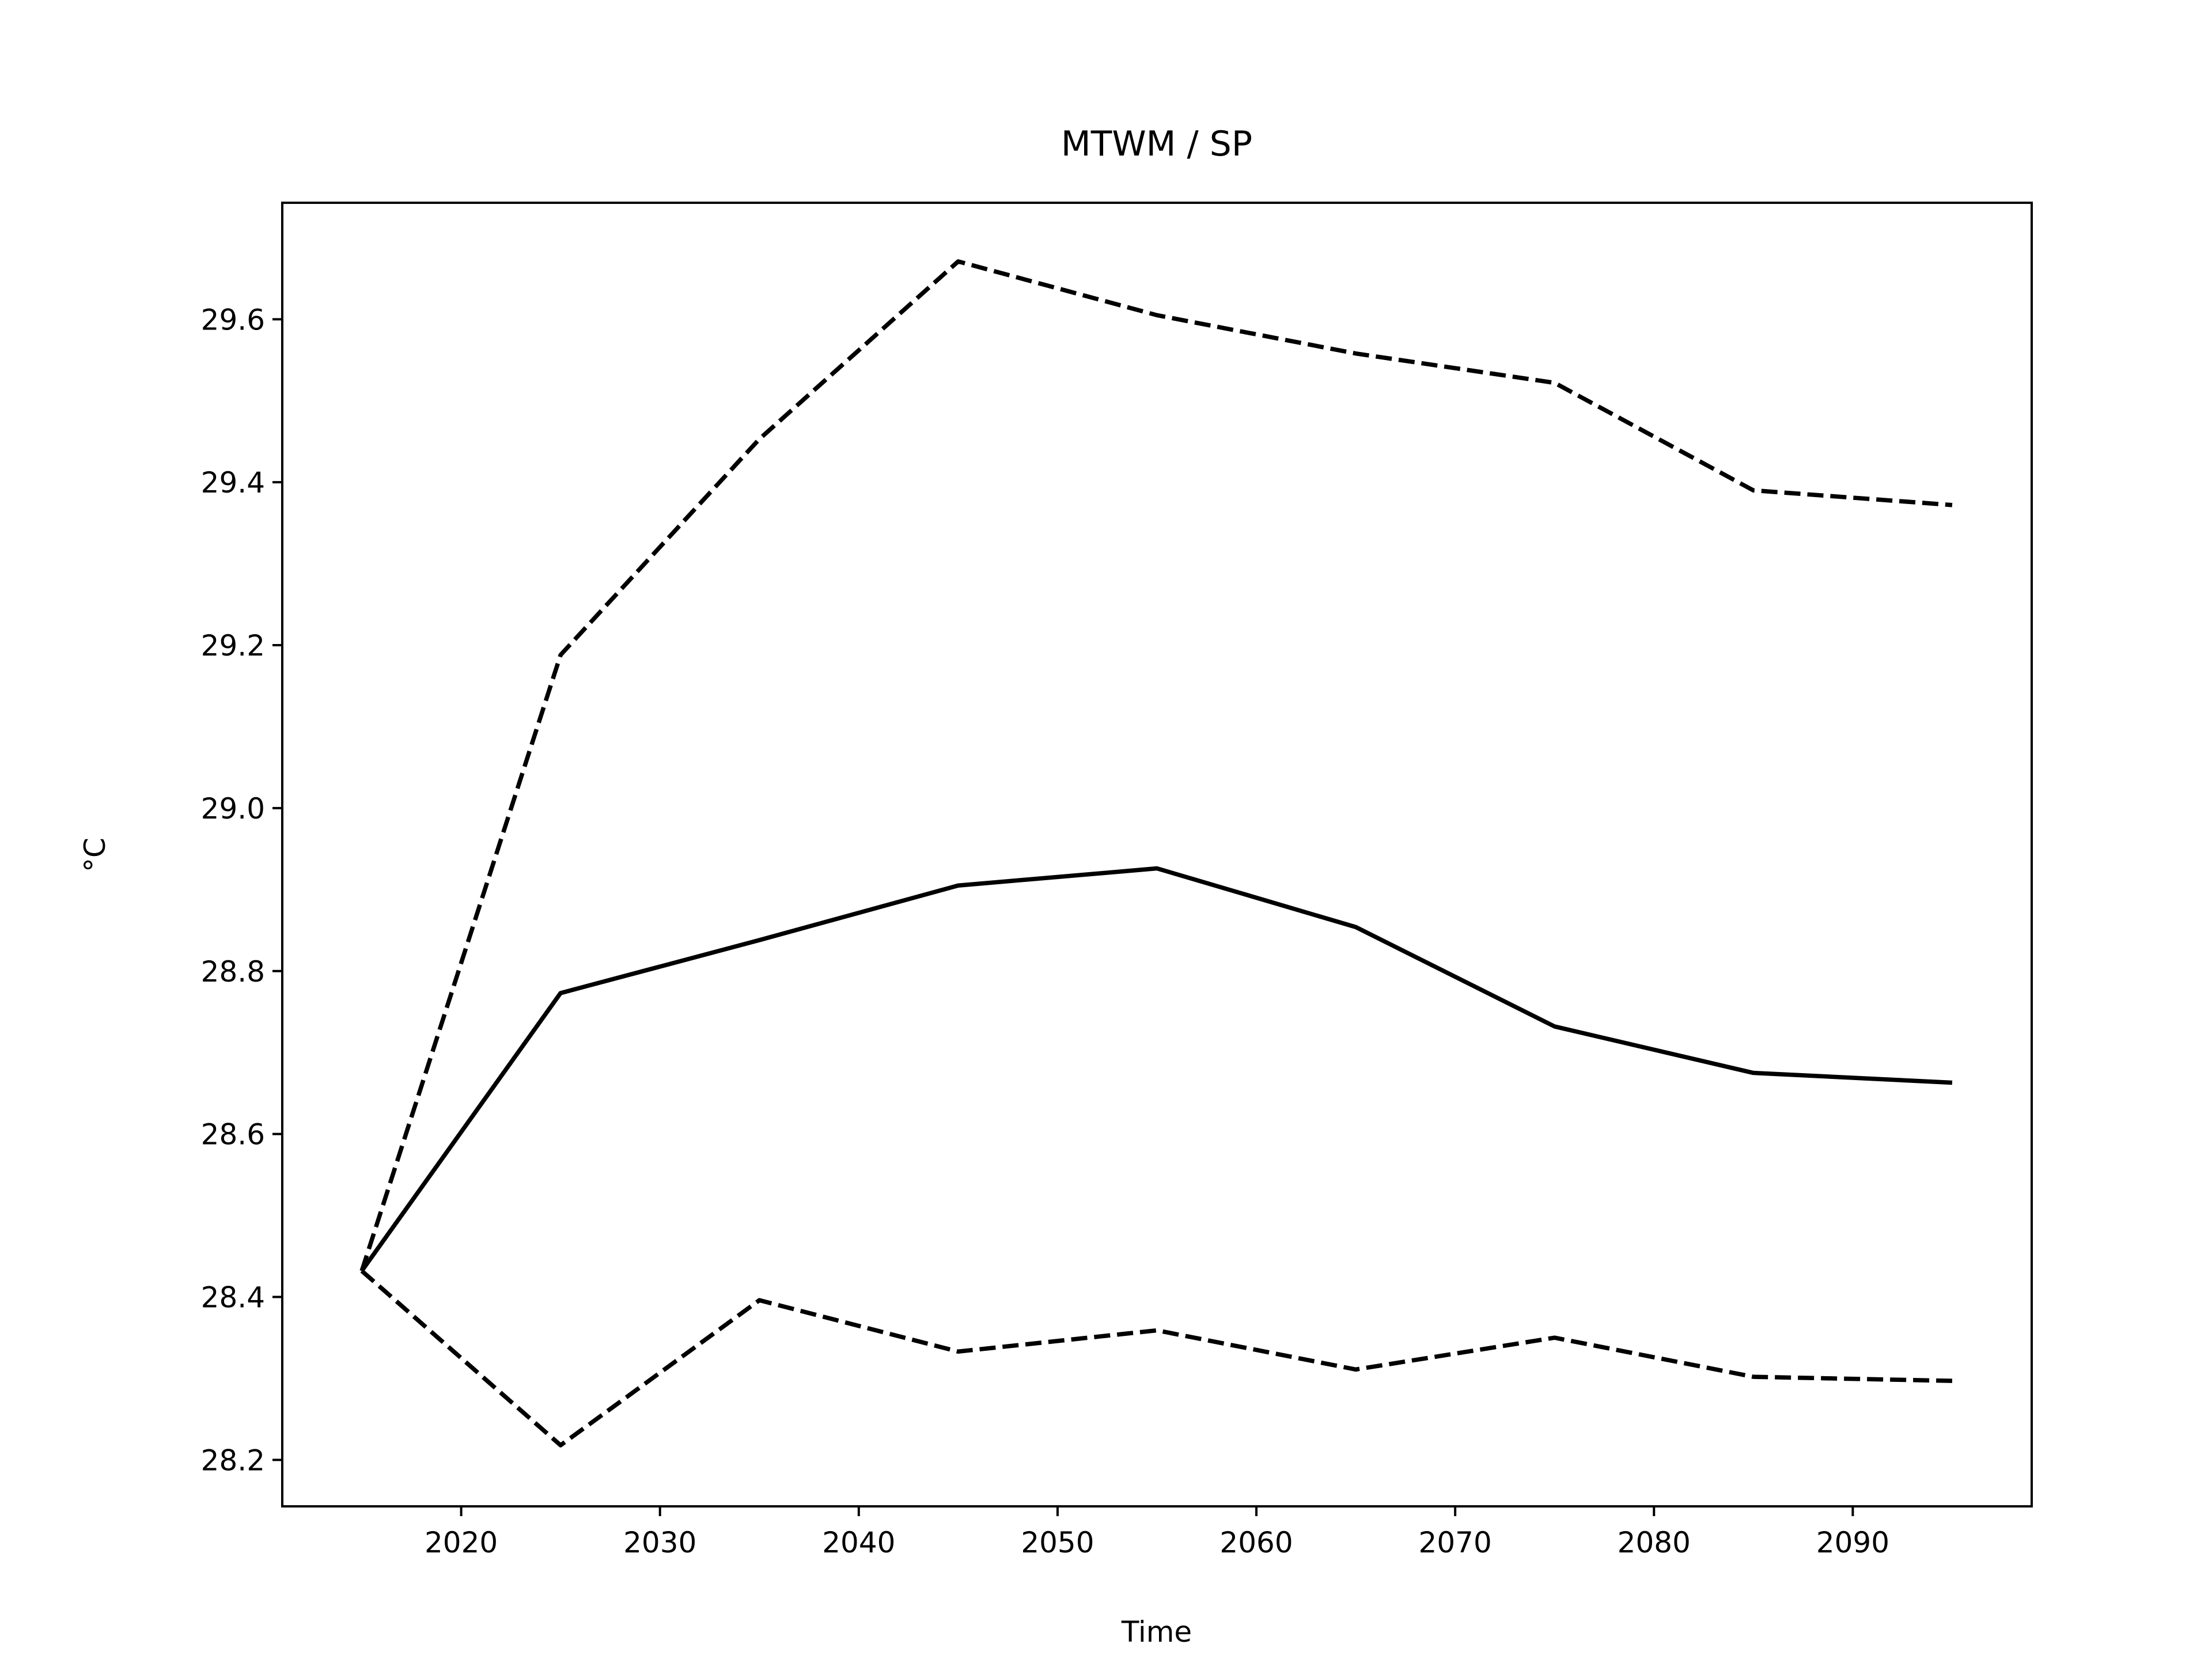  What do you see at coordinates (1156, 144) in the screenshot?
I see `chart-title: MTWM / SP` at bounding box center [1156, 144].